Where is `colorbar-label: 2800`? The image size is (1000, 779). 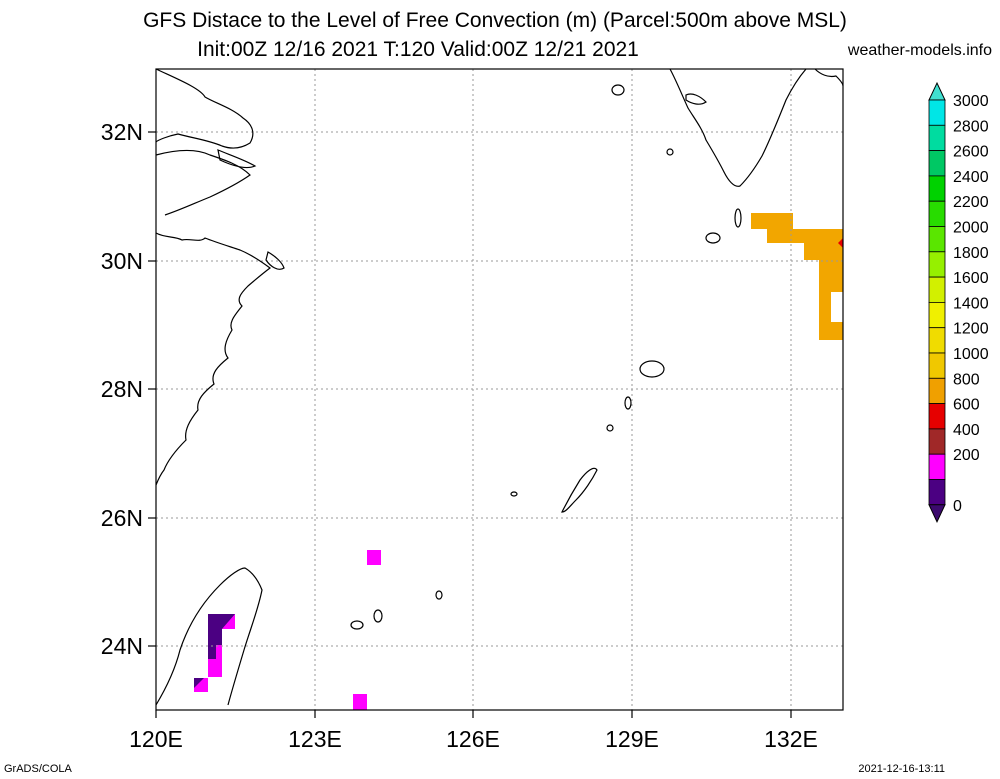
colorbar-label: 2800 is located at coordinates (971, 126).